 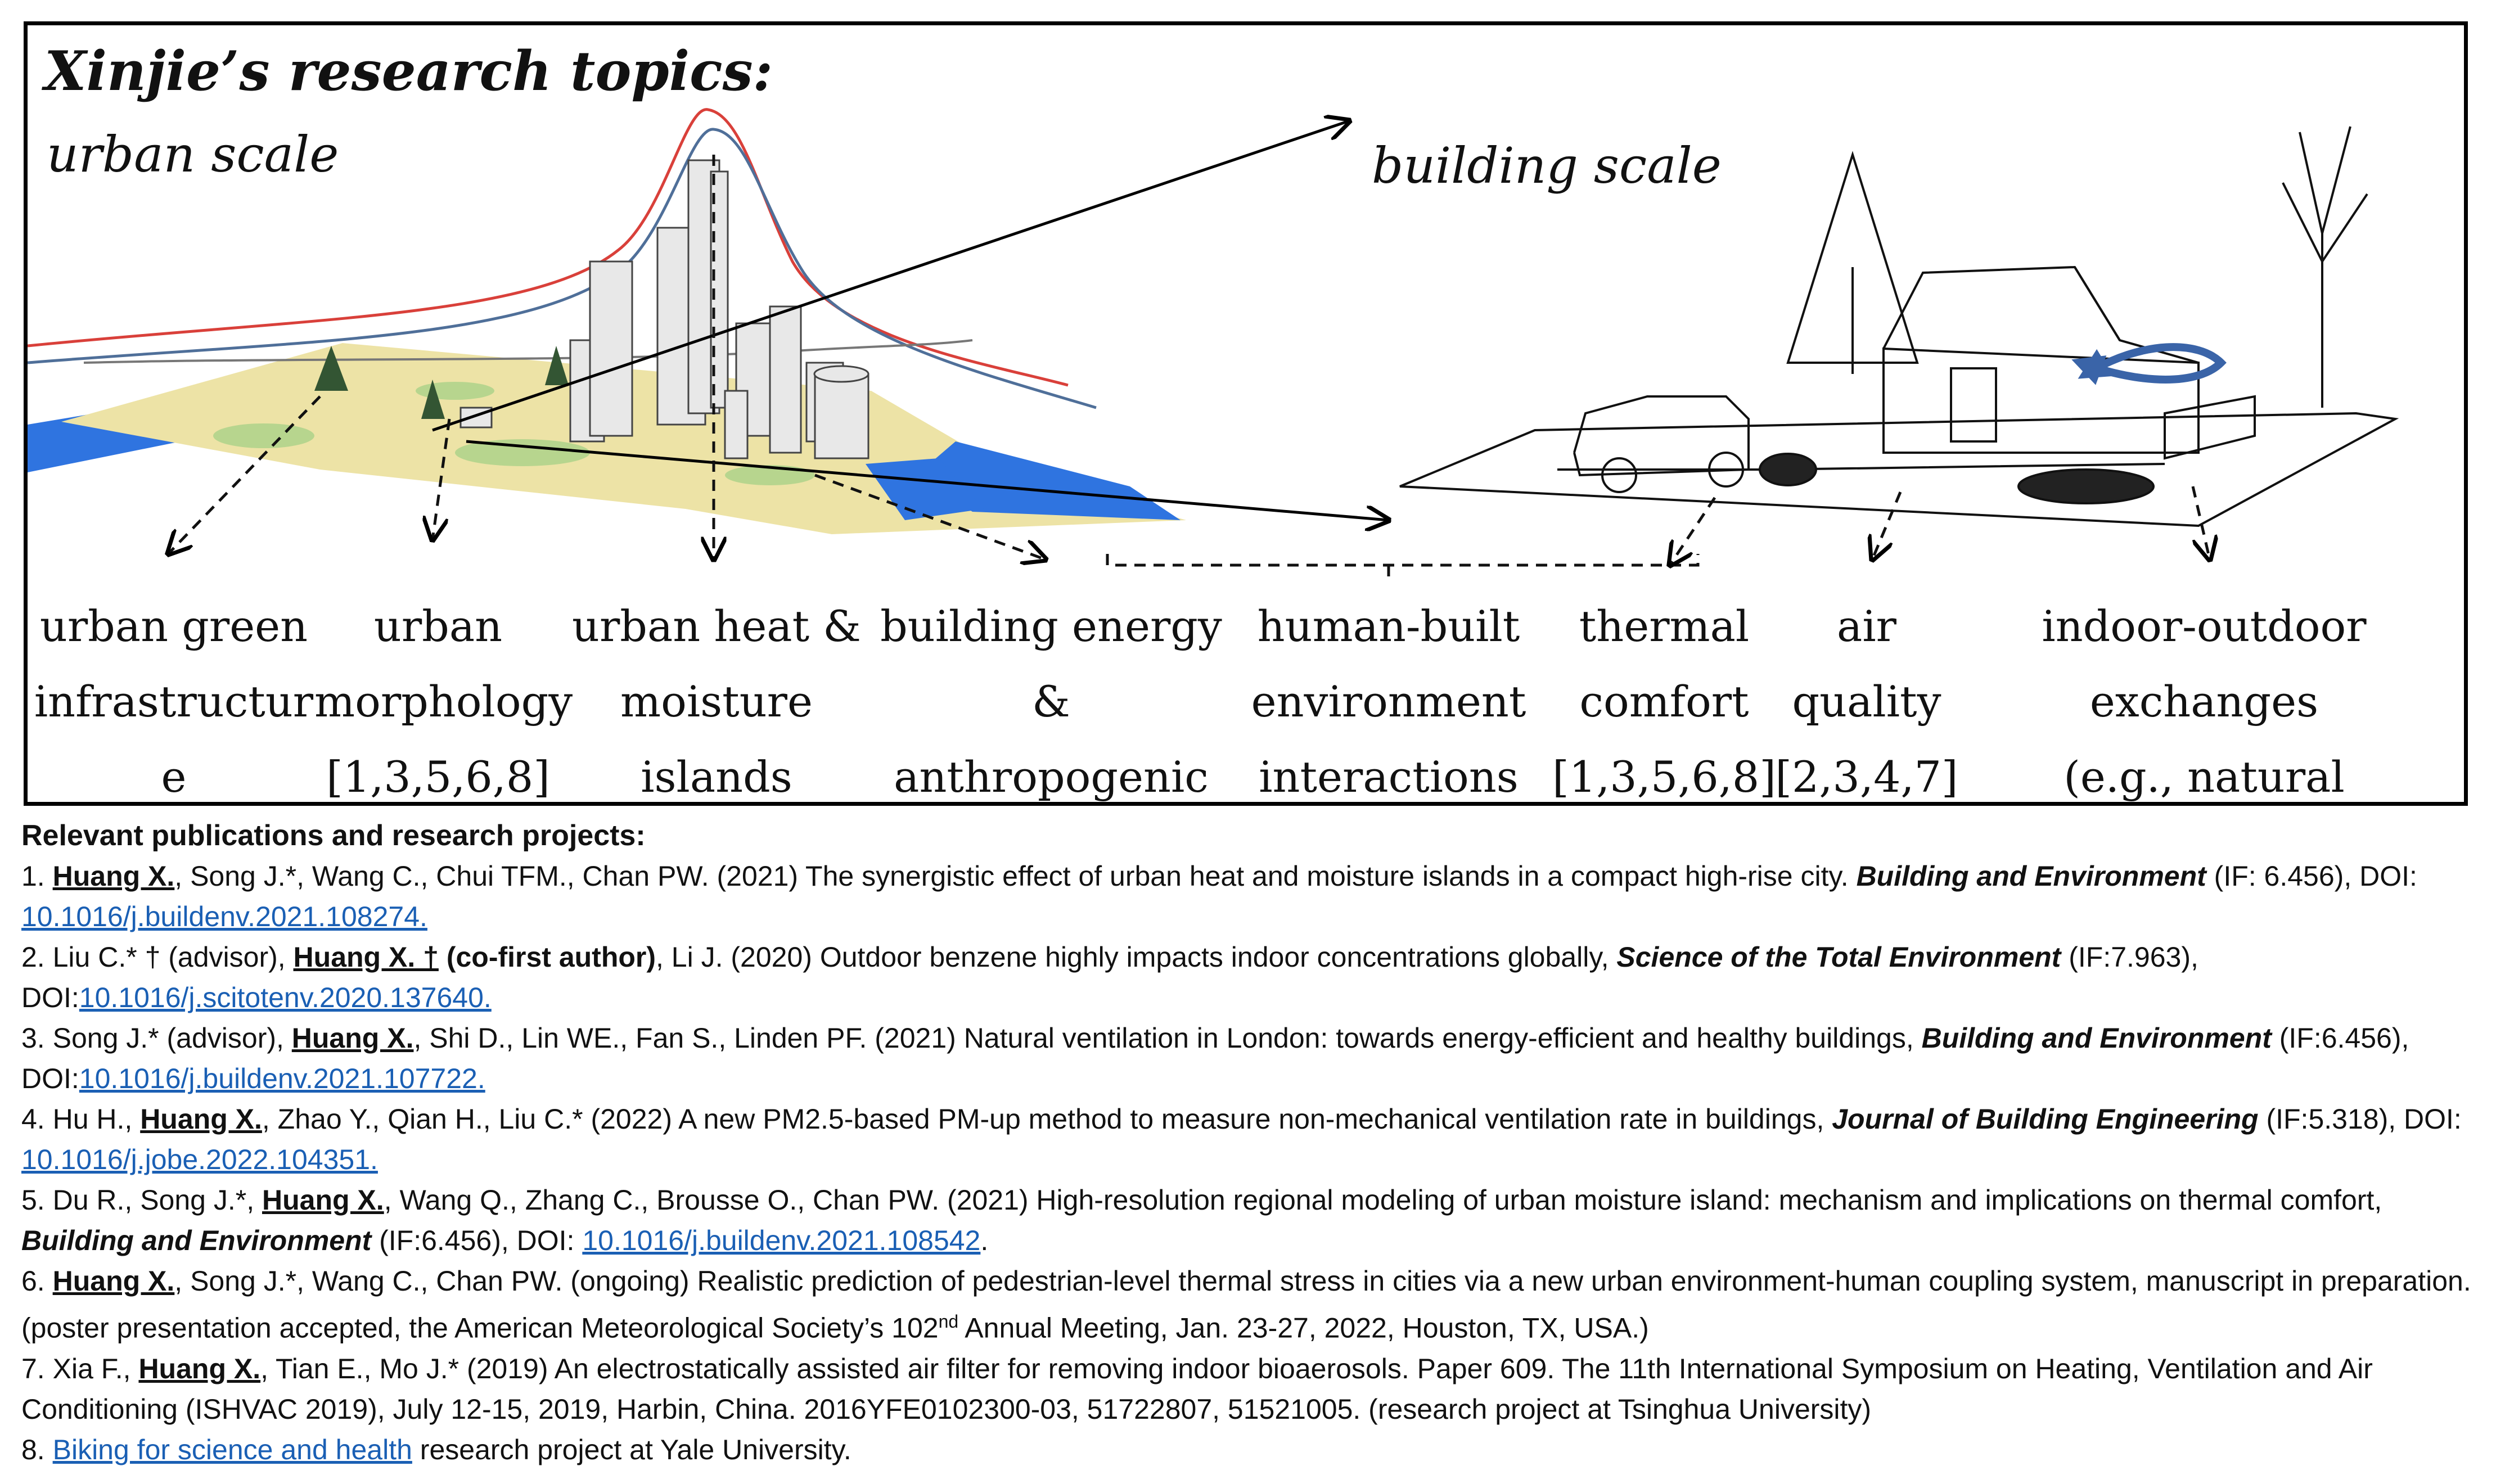 I want to click on city-trees, so click(x=441, y=382).